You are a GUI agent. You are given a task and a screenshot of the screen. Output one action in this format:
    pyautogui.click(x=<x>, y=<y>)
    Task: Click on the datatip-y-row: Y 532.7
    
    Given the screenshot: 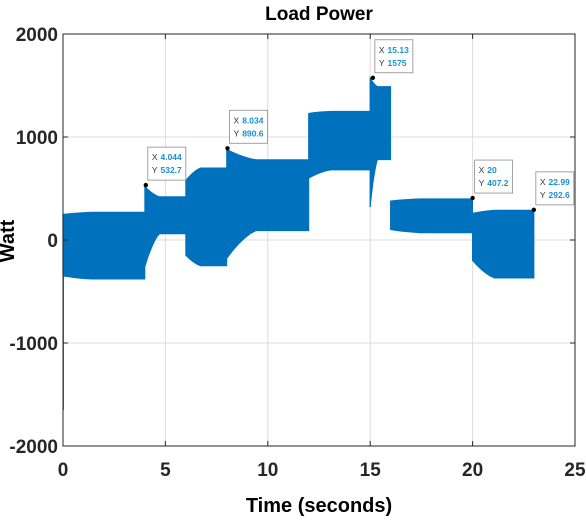 What is the action you would take?
    pyautogui.click(x=167, y=170)
    